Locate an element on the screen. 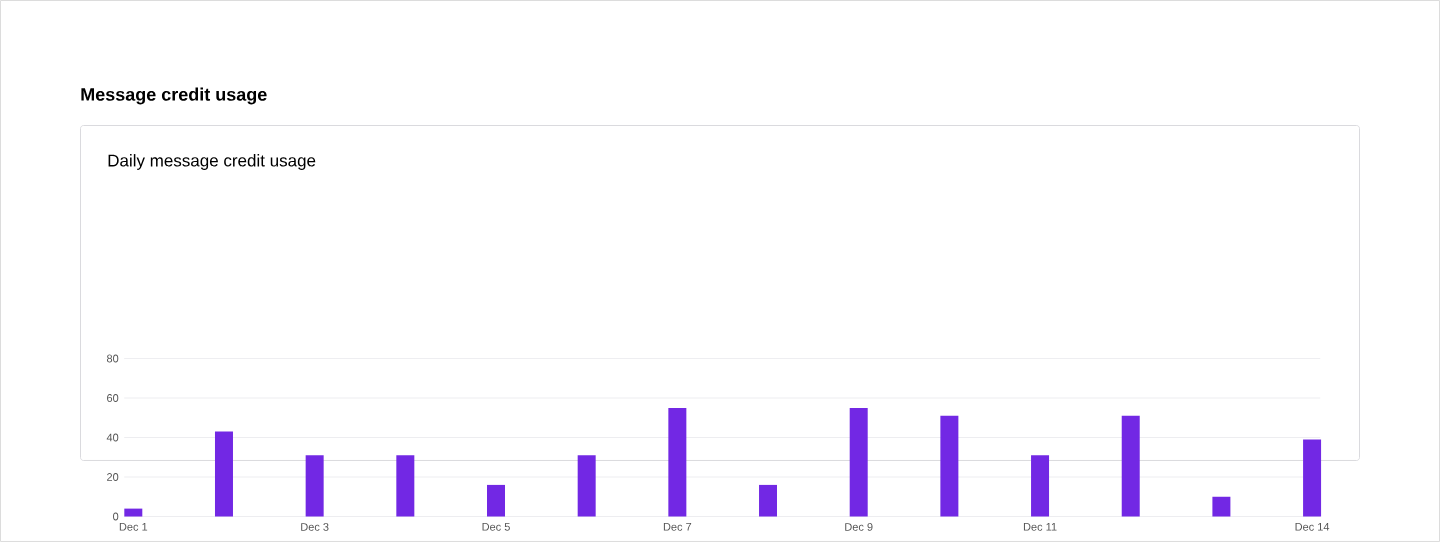 The height and width of the screenshot is (542, 1440). x-tick-label: Dec 11 is located at coordinates (1040, 527).